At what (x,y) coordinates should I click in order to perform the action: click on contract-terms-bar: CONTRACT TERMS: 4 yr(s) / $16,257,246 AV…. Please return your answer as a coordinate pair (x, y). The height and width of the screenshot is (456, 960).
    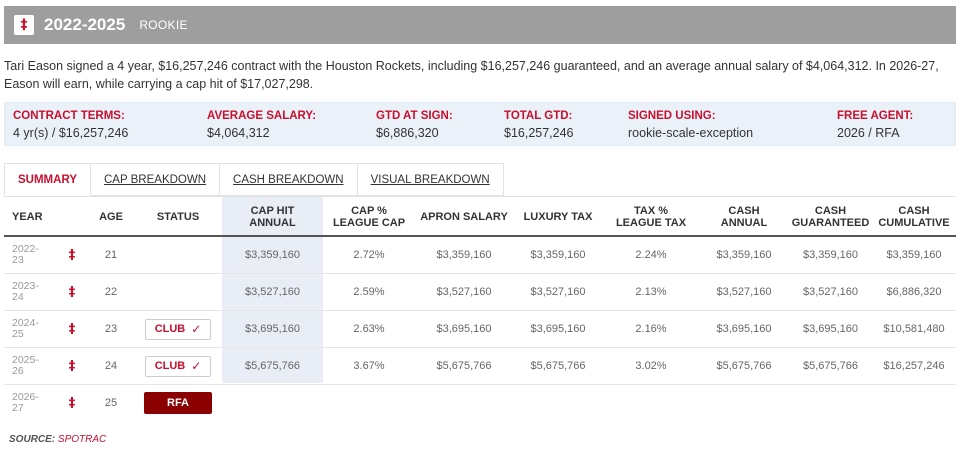
    Looking at the image, I should click on (480, 124).